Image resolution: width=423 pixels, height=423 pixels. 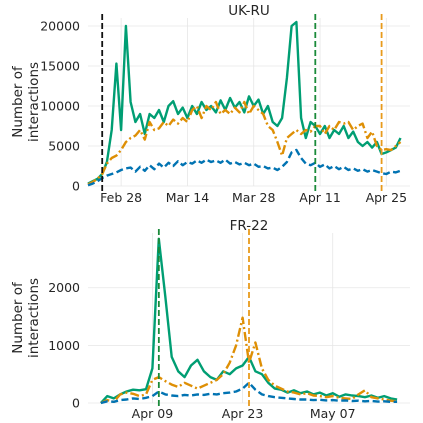 I want to click on y-tick-label: 10000, so click(x=60, y=106).